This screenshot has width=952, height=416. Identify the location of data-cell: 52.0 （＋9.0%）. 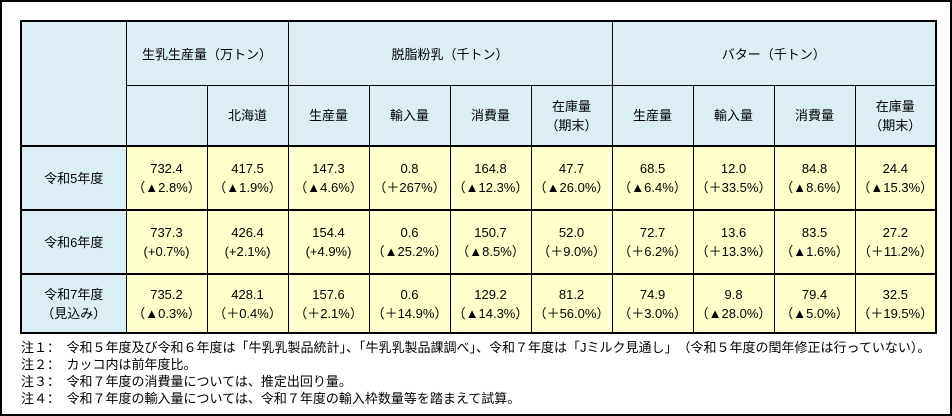
(571, 242).